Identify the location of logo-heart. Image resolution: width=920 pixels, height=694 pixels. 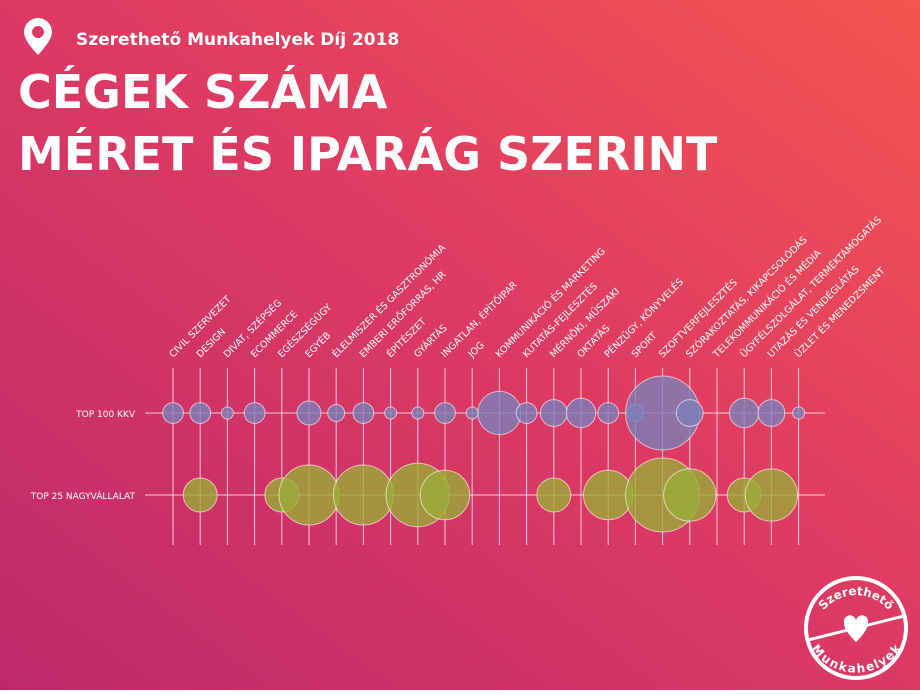
(856, 628).